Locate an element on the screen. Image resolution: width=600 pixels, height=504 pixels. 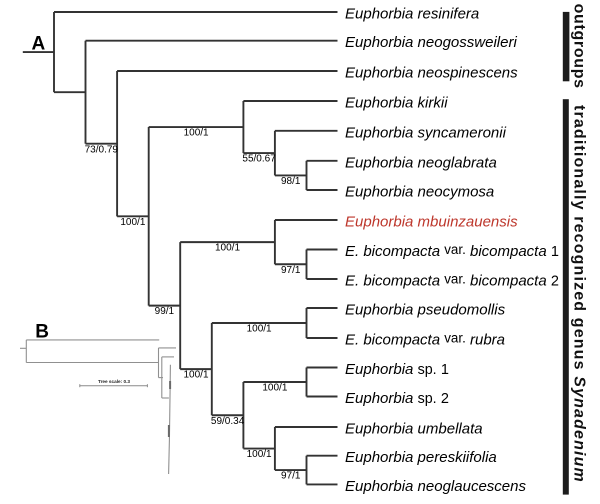
svg-text: Euphorbia umbellata is located at coordinates (414, 429).